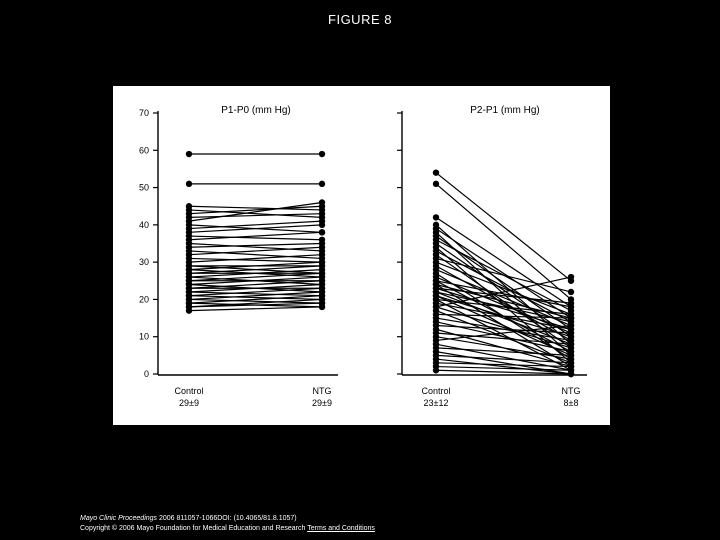 Image resolution: width=720 pixels, height=540 pixels. Describe the element at coordinates (227, 518) in the screenshot. I see `citation-details: 2006 811057-1066DOI: (10.4065/81.8.1057)` at that location.